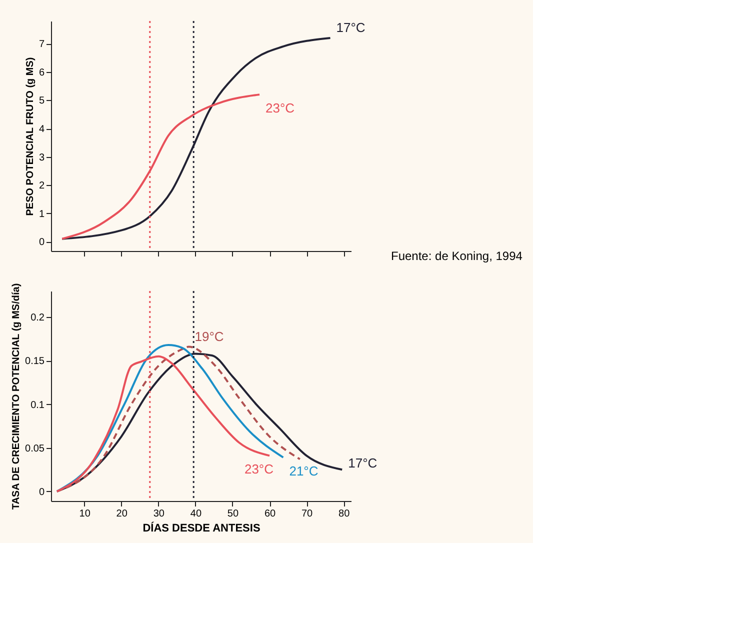 The height and width of the screenshot is (643, 756). I want to click on y-tick-label: 6, so click(41, 72).